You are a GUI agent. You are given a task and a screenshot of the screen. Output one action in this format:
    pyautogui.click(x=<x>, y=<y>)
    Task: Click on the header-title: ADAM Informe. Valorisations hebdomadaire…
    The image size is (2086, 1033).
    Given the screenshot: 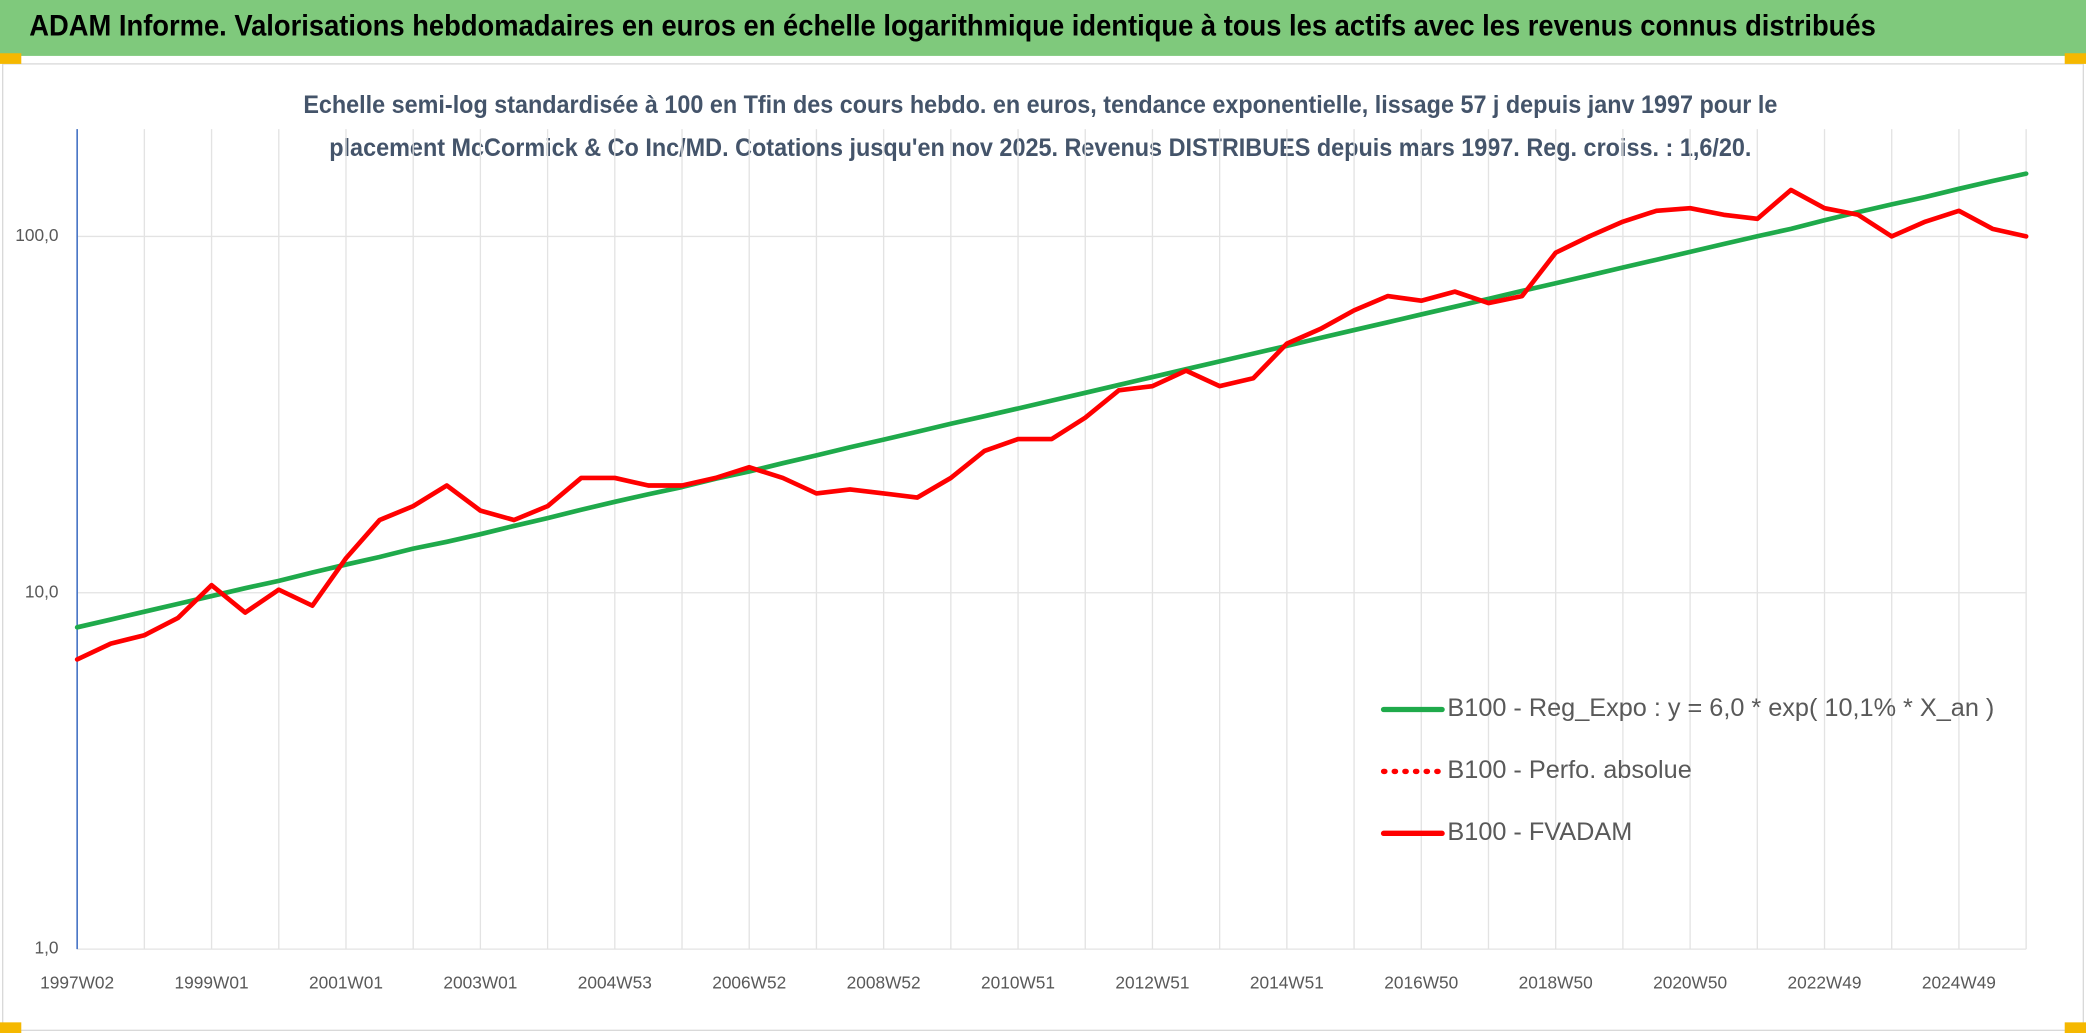 What is the action you would take?
    pyautogui.click(x=952, y=27)
    